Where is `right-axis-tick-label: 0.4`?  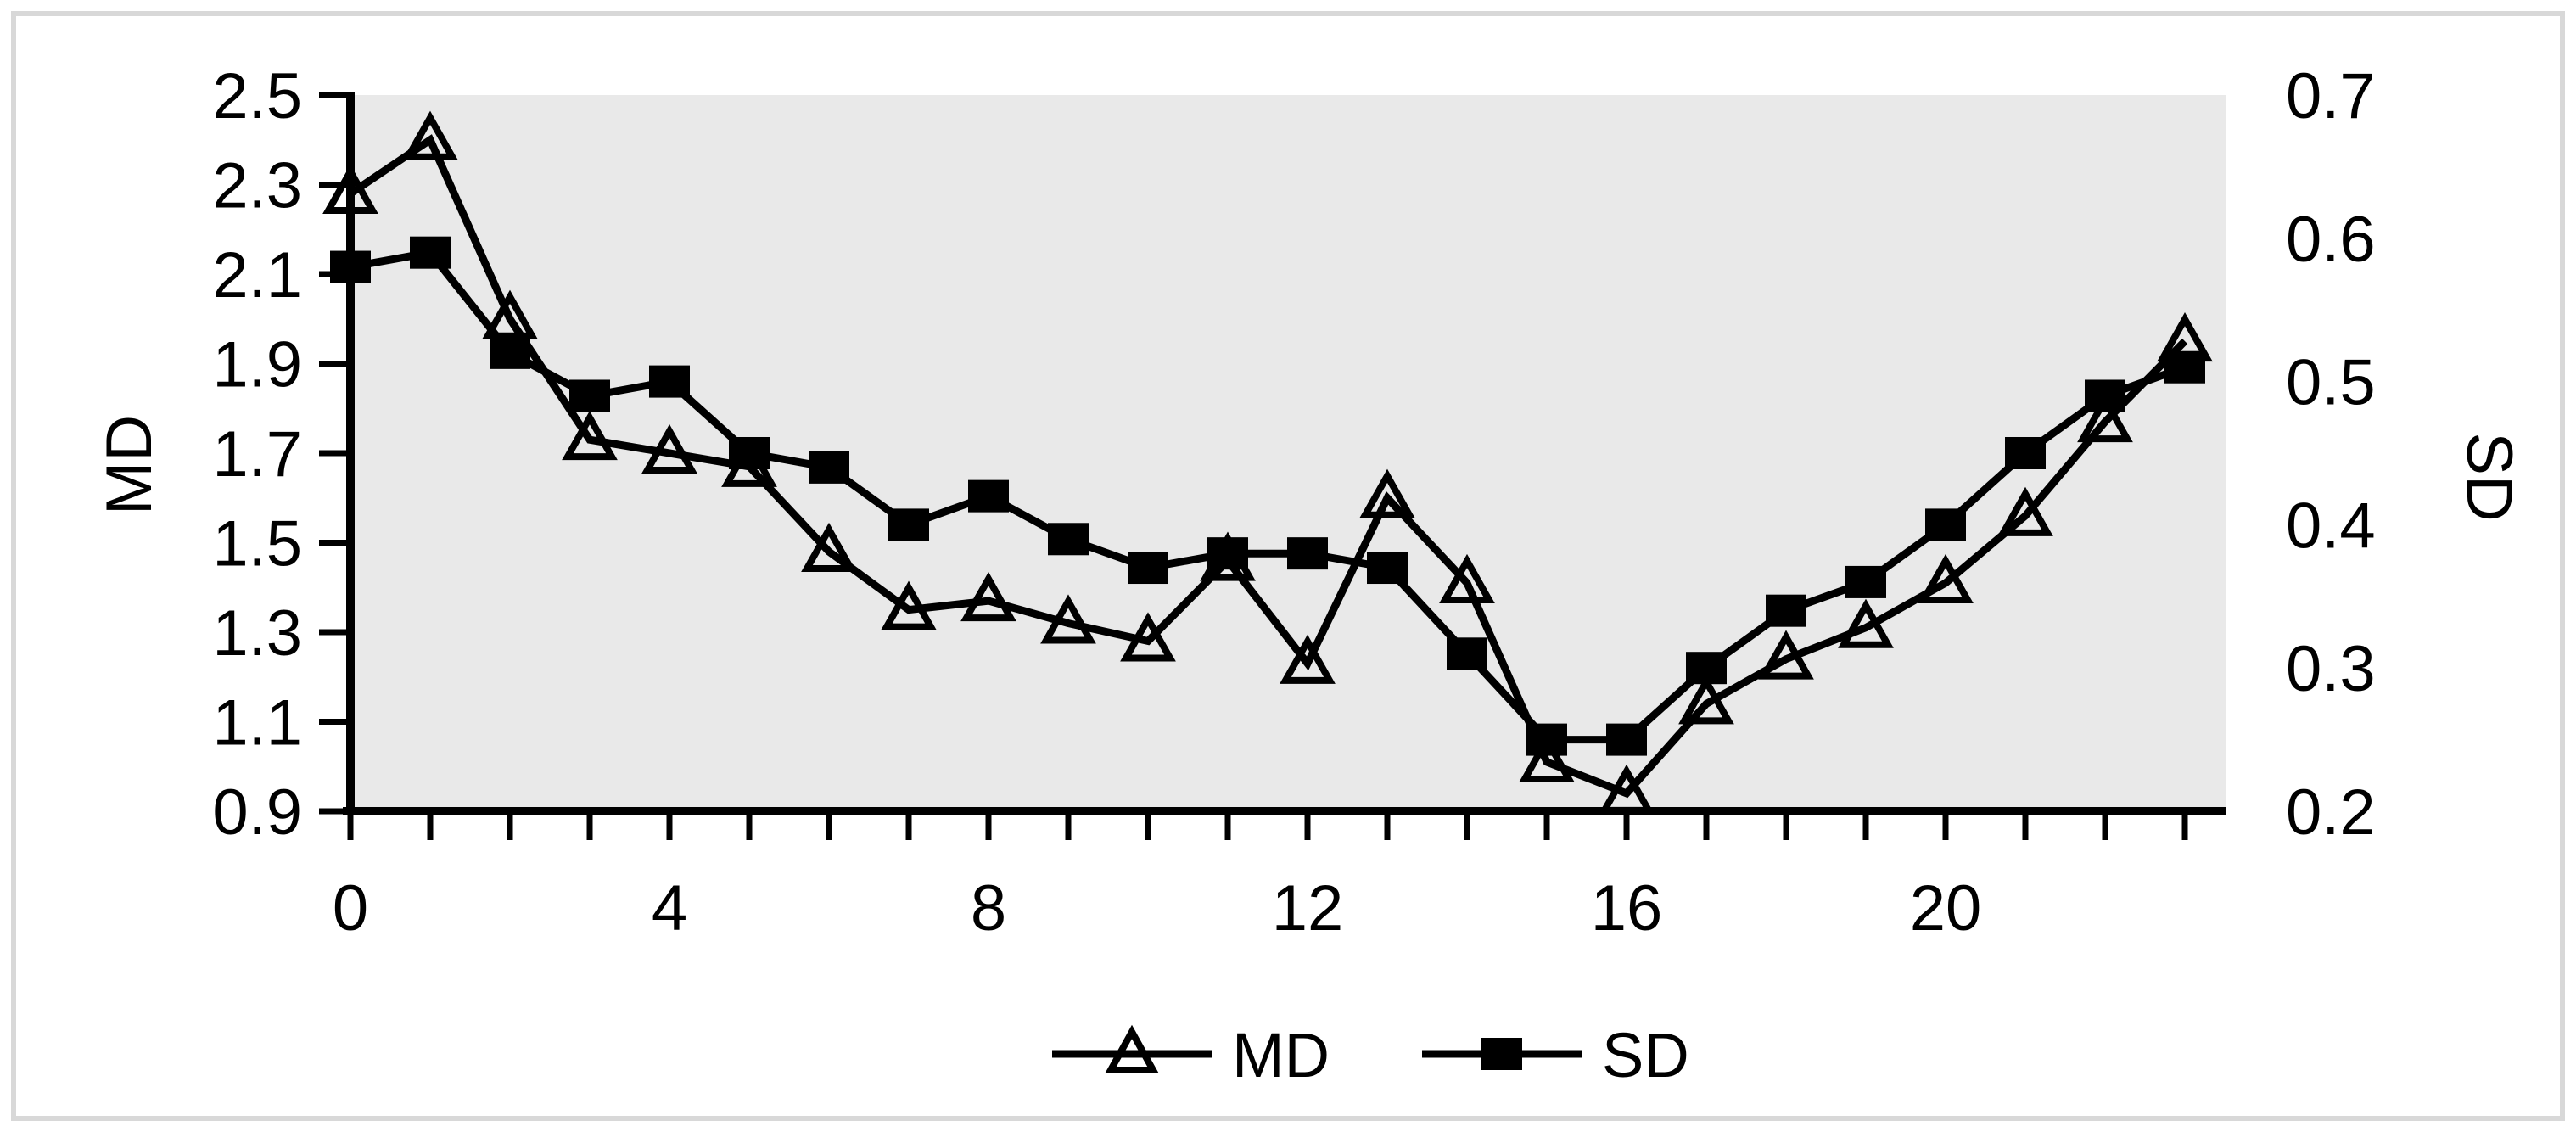
right-axis-tick-label: 0.4 is located at coordinates (2331, 526).